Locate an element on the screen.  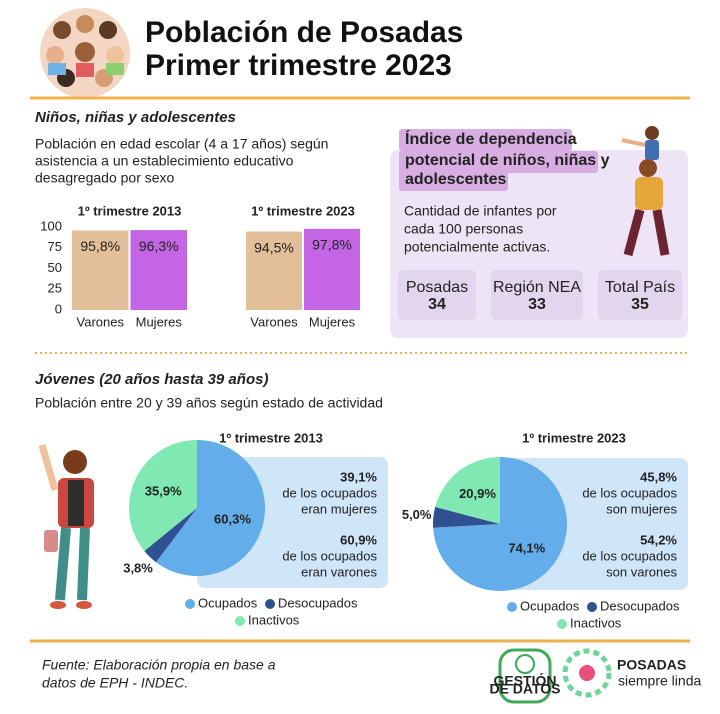
stat-value: 34 is located at coordinates (437, 304).